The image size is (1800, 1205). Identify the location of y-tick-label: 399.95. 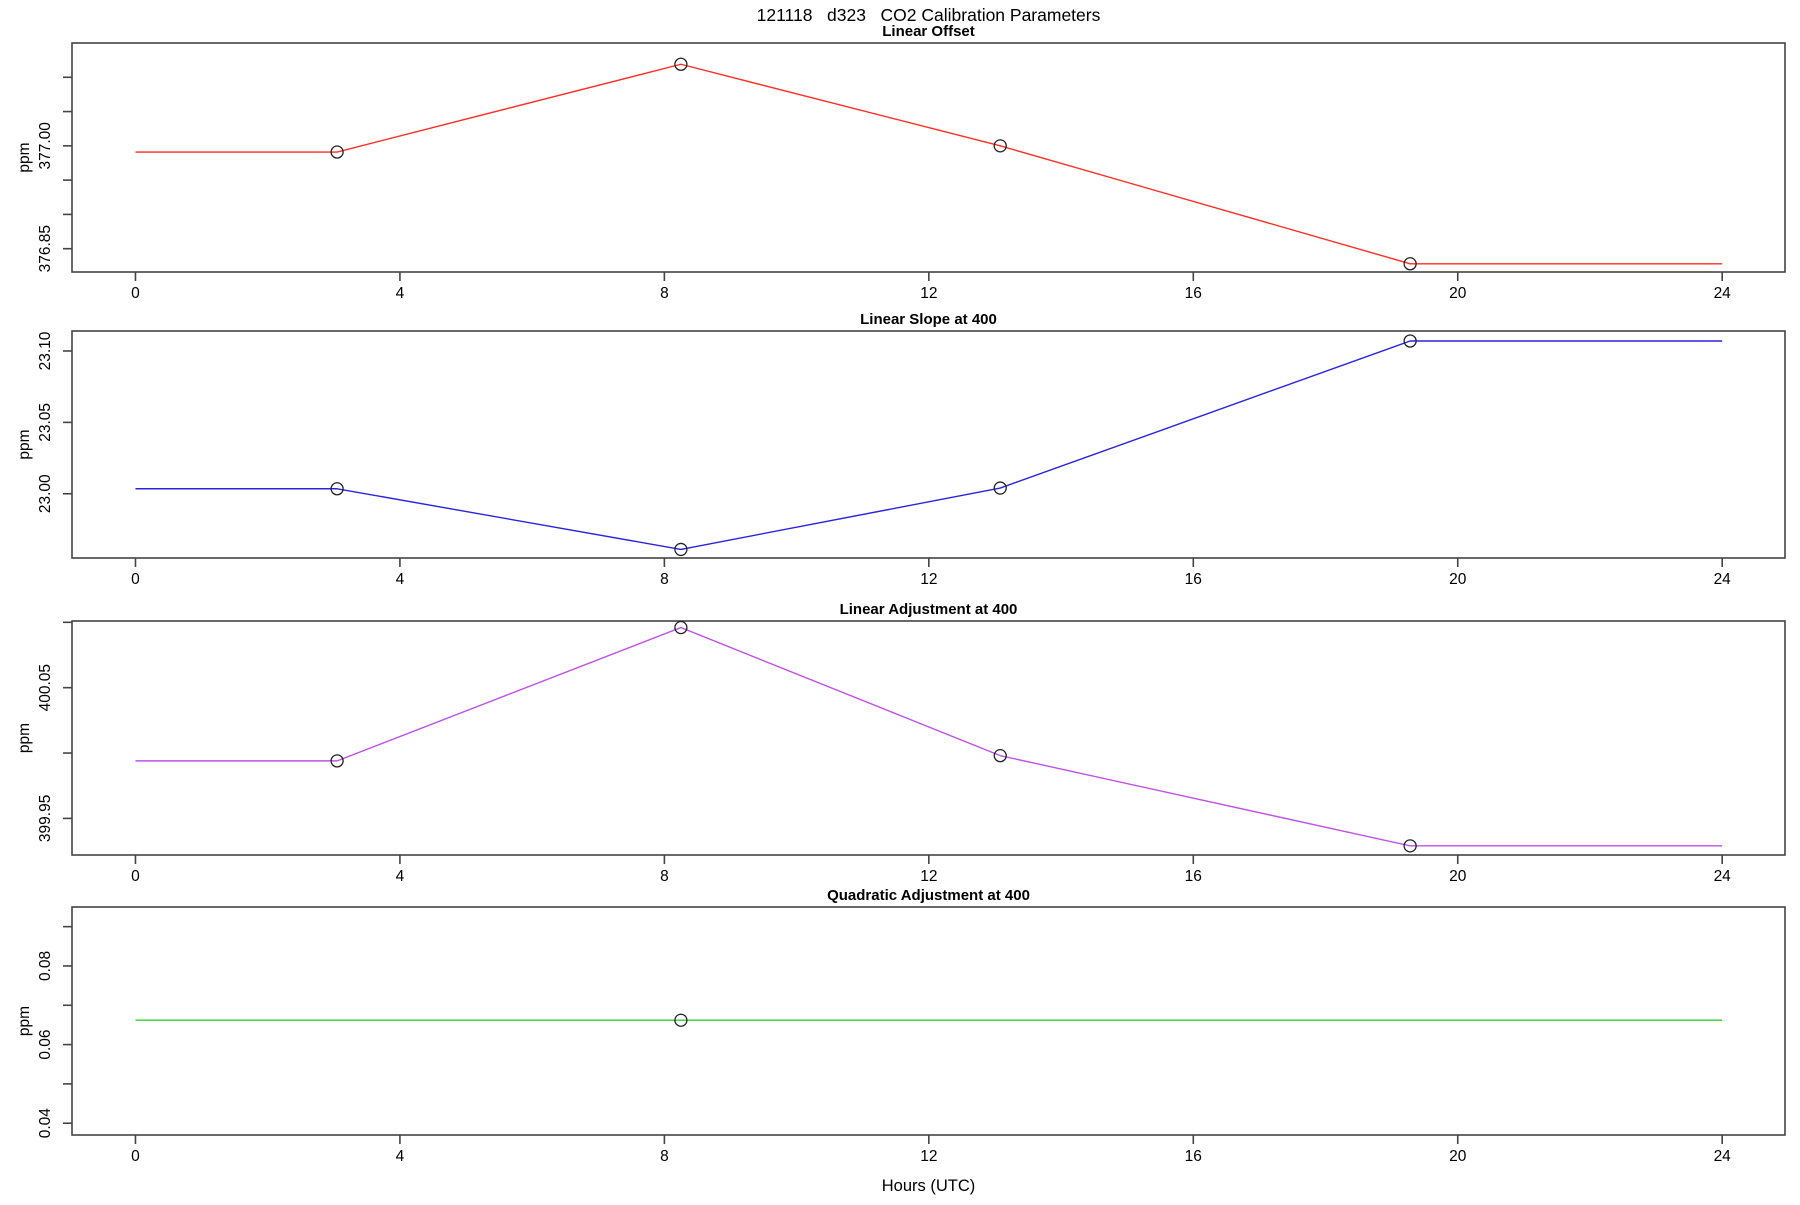
(45, 818).